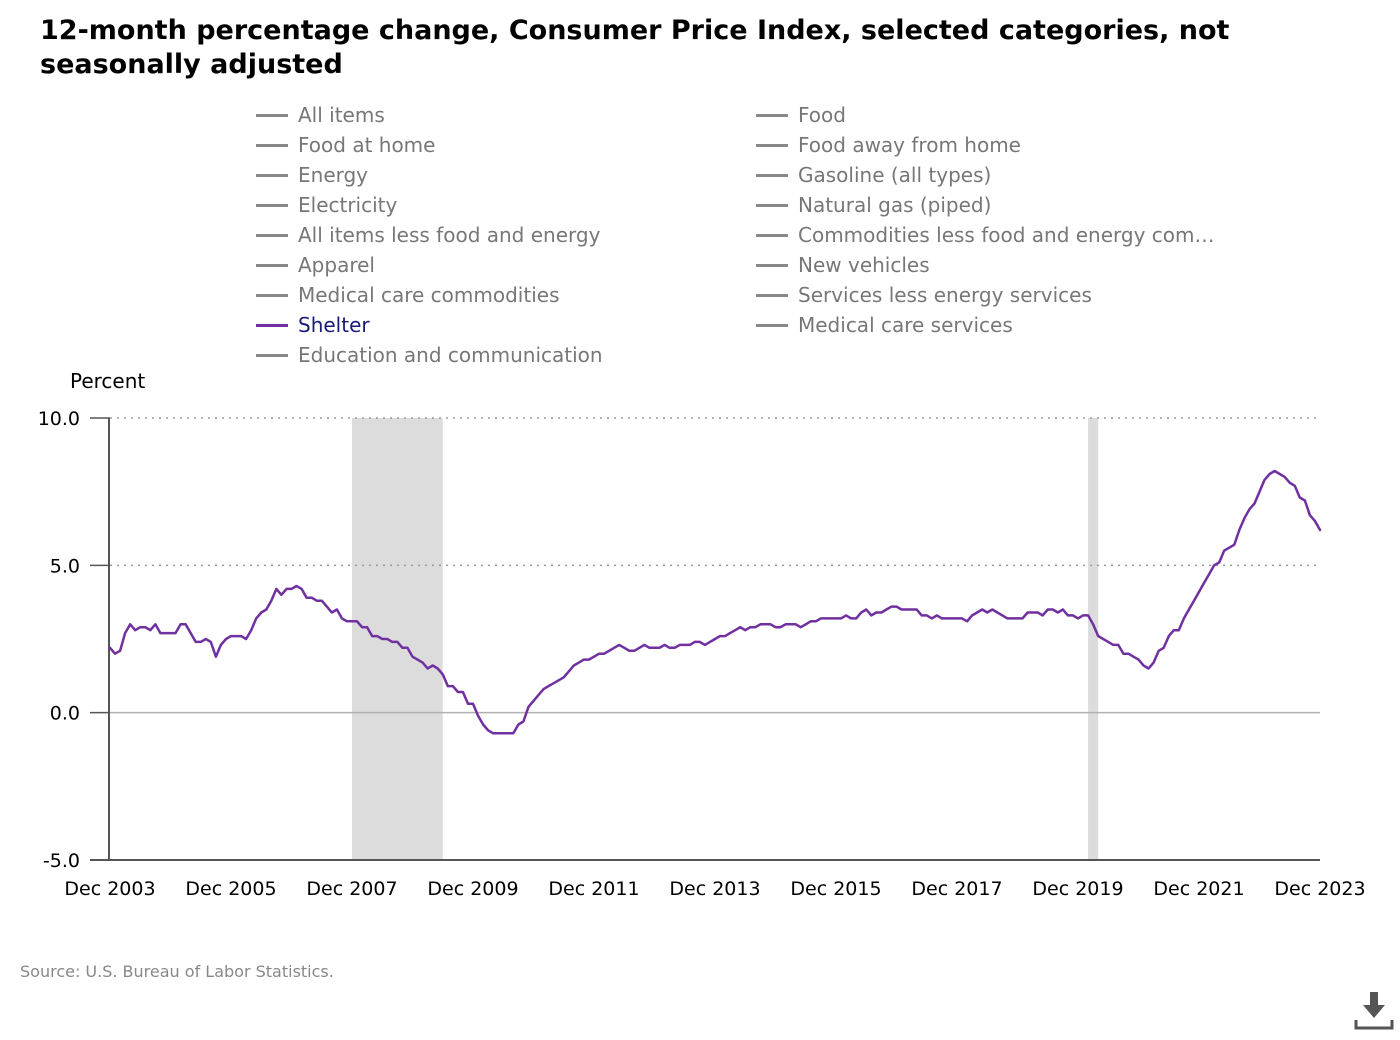 The width and height of the screenshot is (1400, 1040). What do you see at coordinates (341, 115) in the screenshot?
I see `legend-label: All items` at bounding box center [341, 115].